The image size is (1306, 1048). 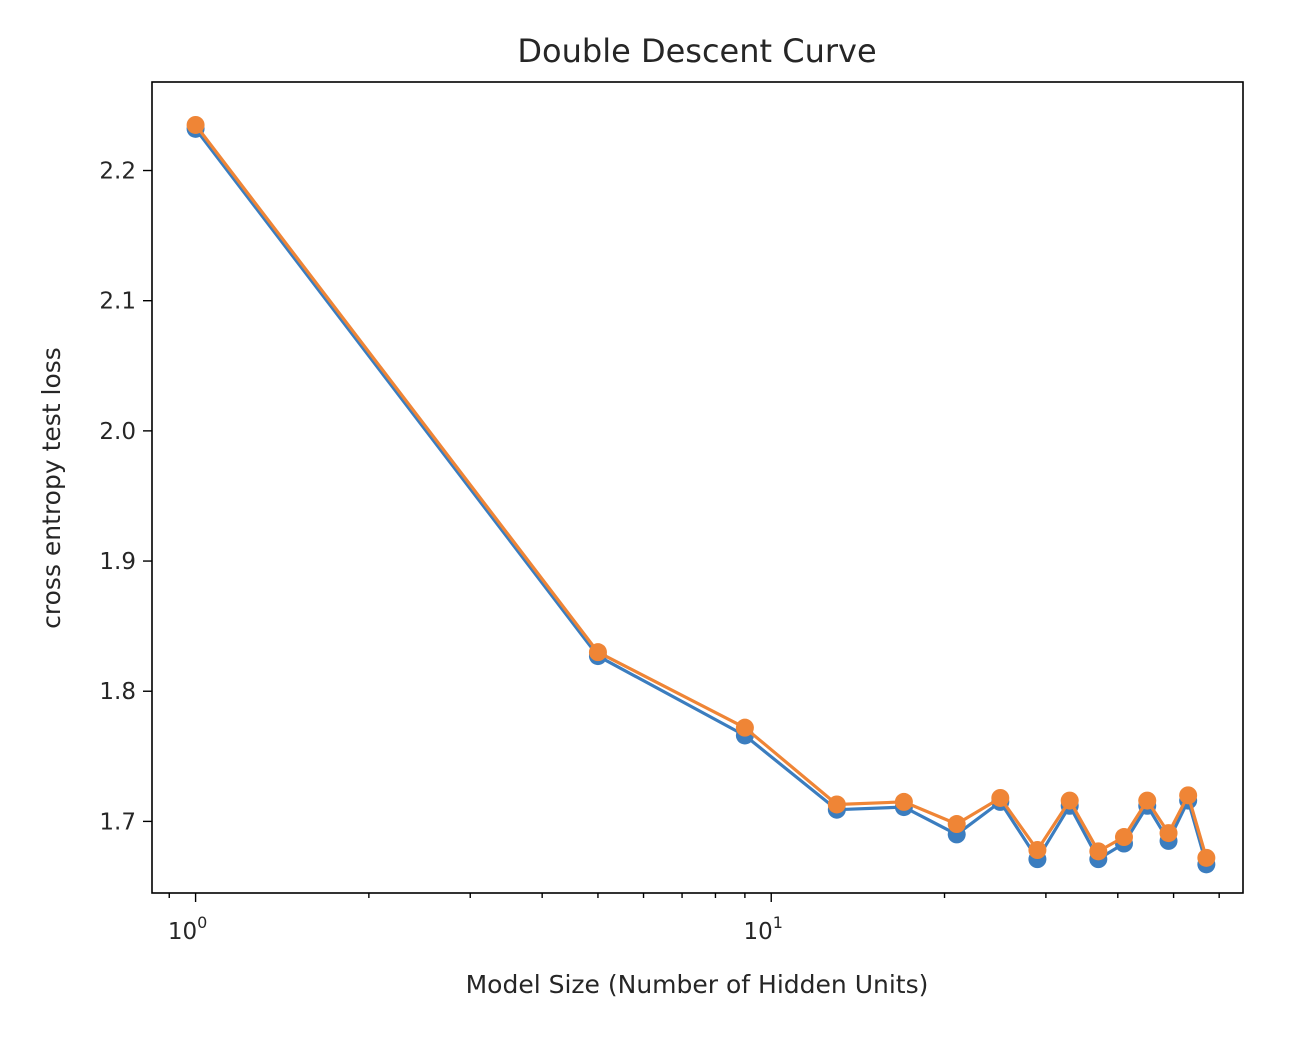 I want to click on y-axis-label: cross entropy test loss, so click(x=51, y=488).